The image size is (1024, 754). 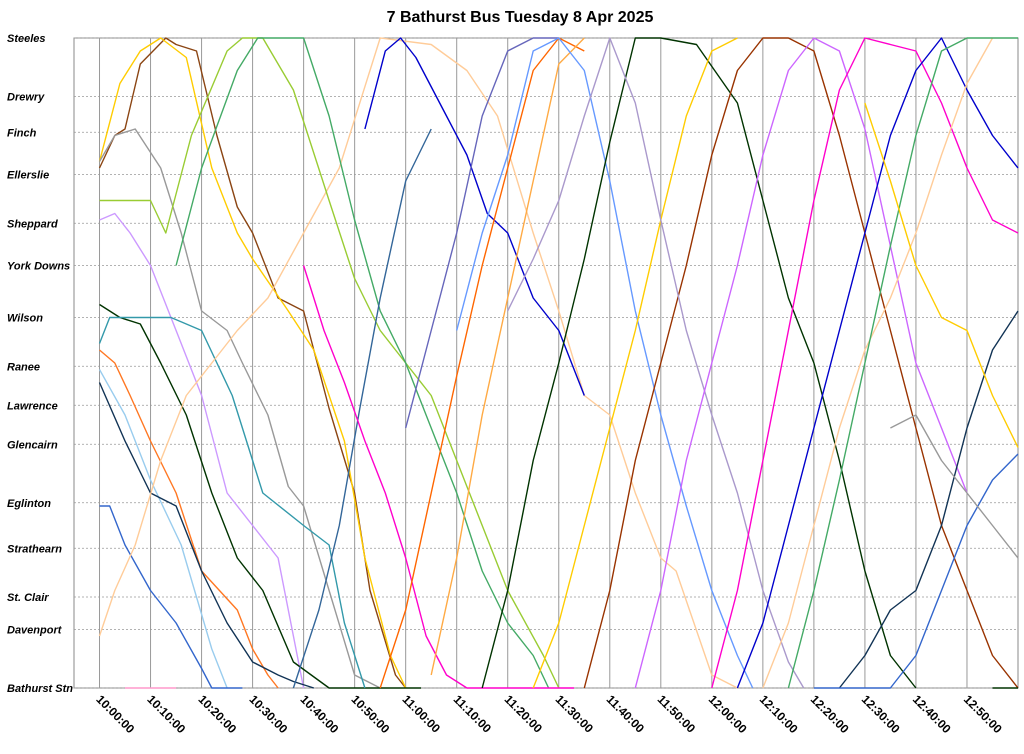 What do you see at coordinates (26, 98) in the screenshot?
I see `stop-label: Drewry` at bounding box center [26, 98].